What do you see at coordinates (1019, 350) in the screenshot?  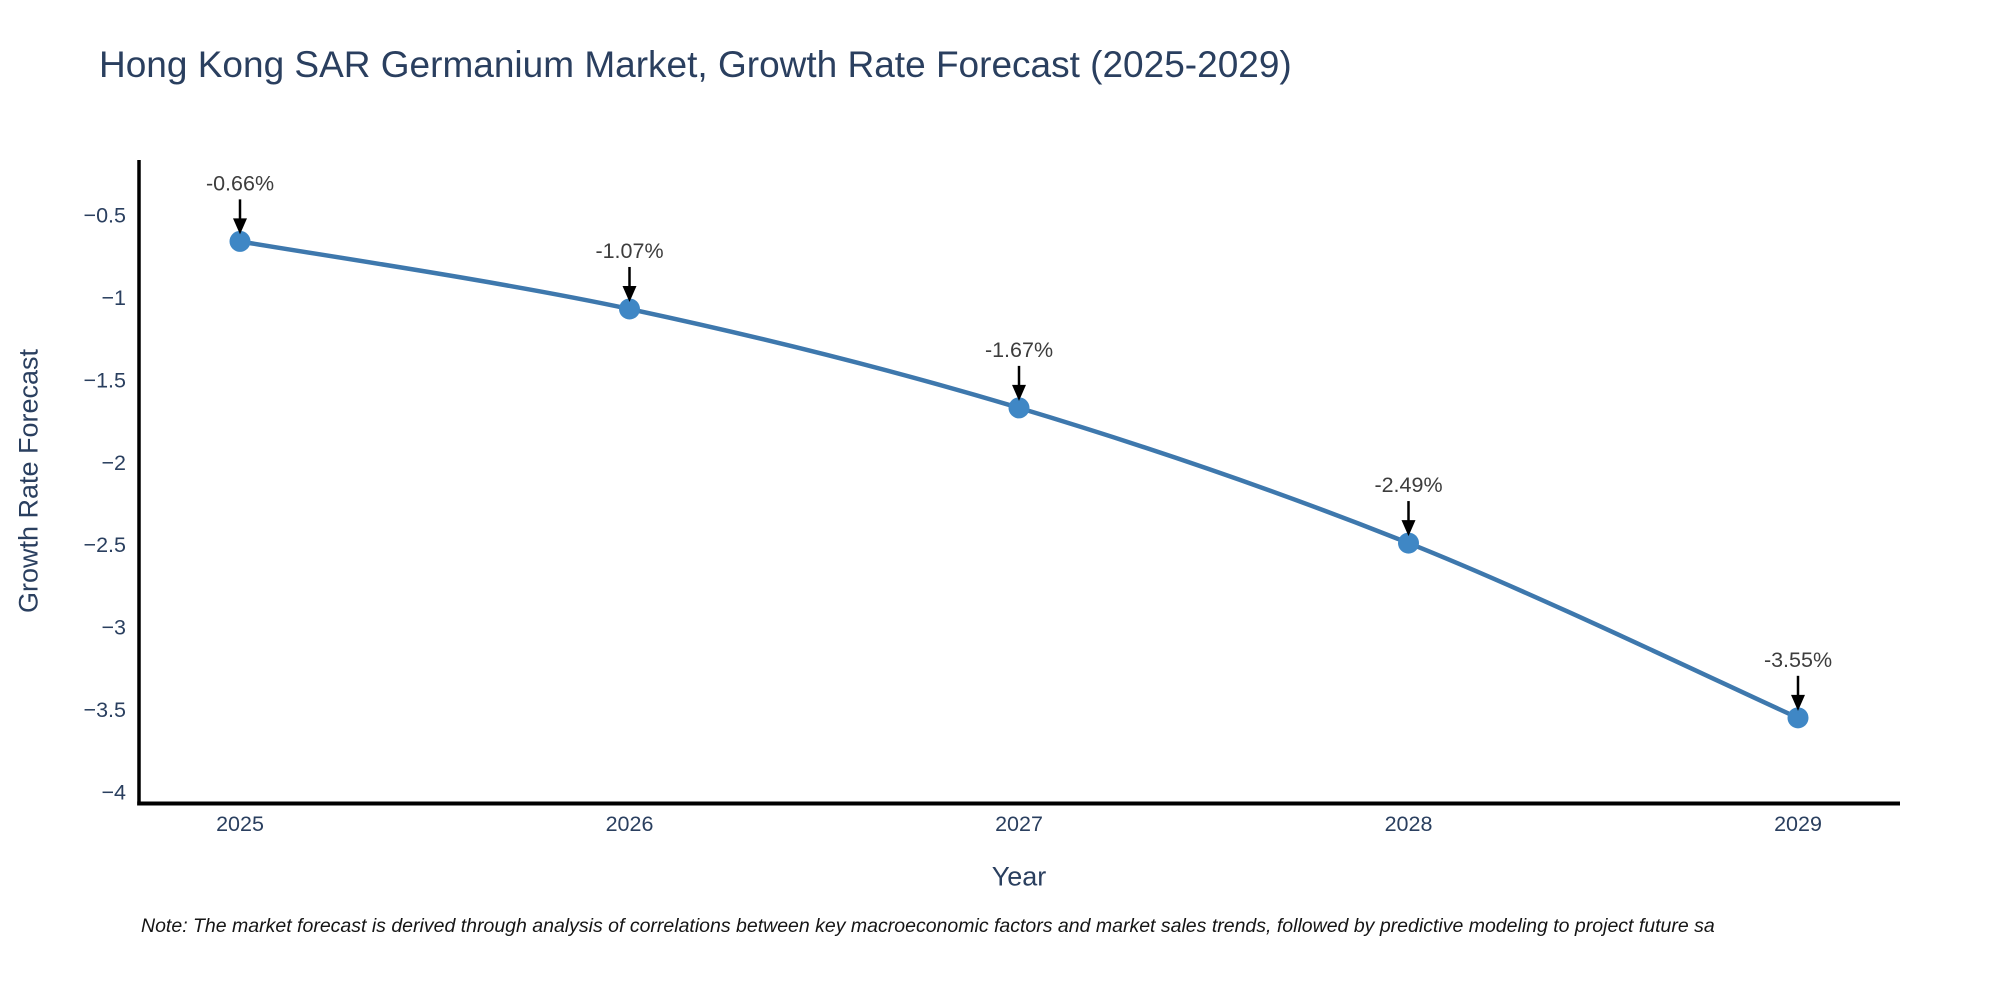 I see `annotation-label: -1.67%` at bounding box center [1019, 350].